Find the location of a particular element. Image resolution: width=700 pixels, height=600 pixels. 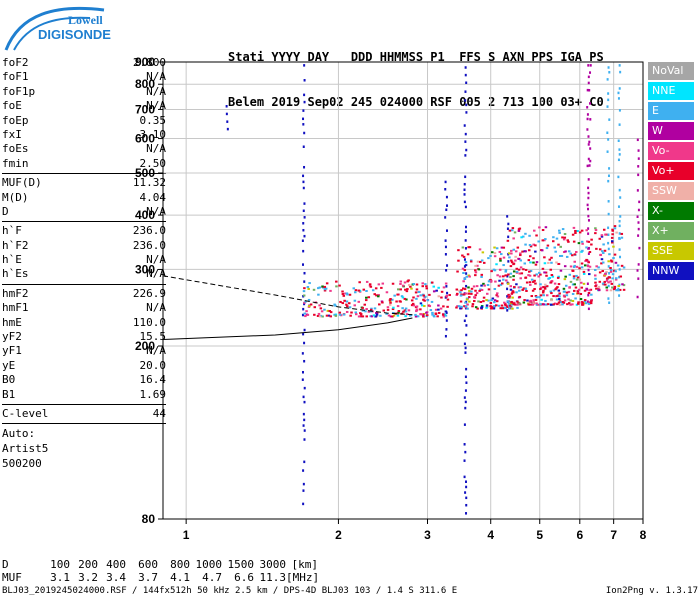

param-row-h-e: h`E N/A is located at coordinates (84, 260).